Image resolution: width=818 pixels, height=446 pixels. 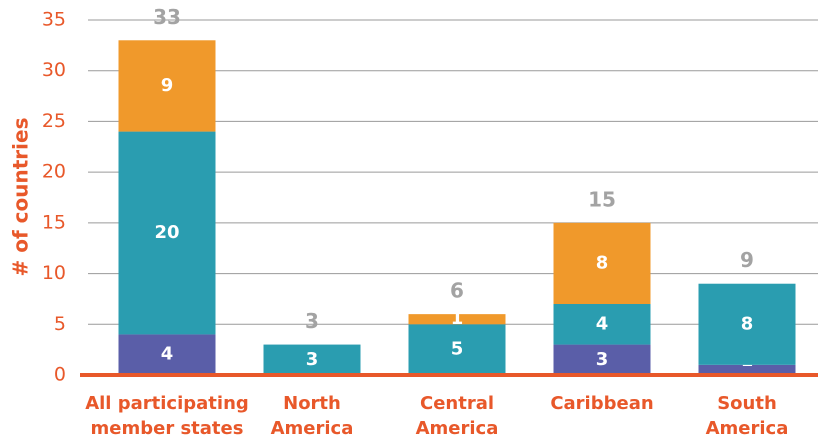 I want to click on x-tick-label: North, so click(x=312, y=403).